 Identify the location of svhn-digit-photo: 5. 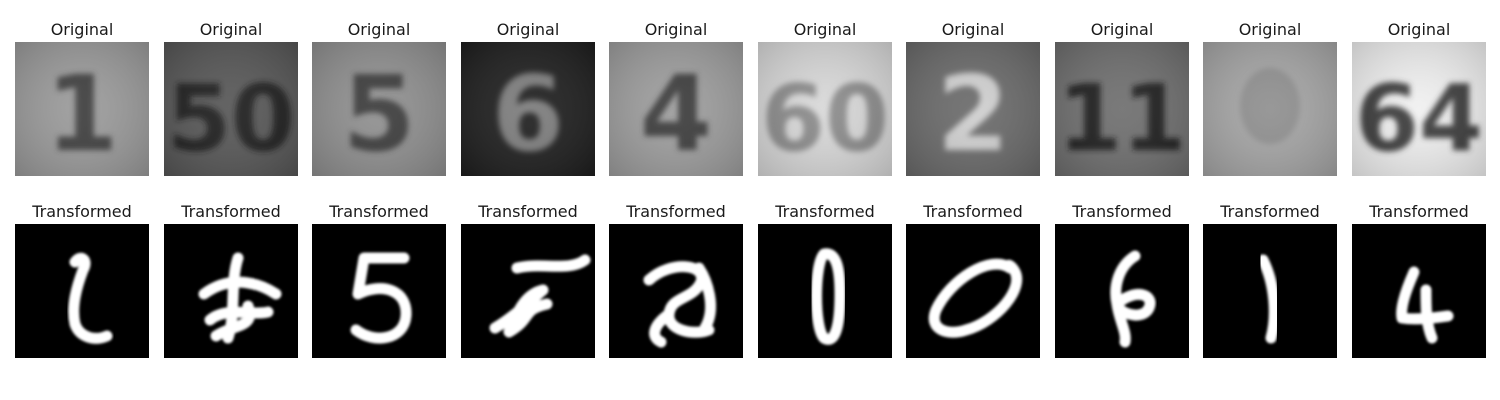
(379, 109).